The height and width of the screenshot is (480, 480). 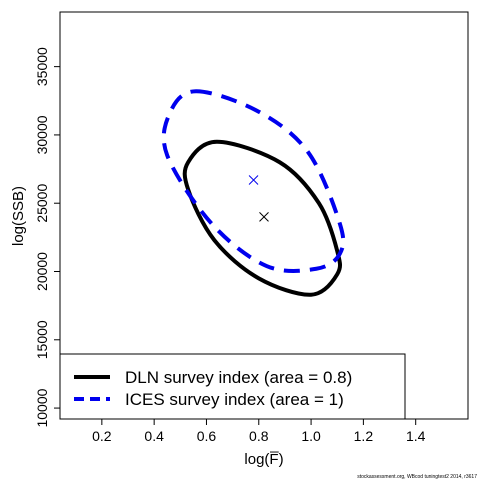 What do you see at coordinates (416, 436) in the screenshot?
I see `x-tick-label: 1.4` at bounding box center [416, 436].